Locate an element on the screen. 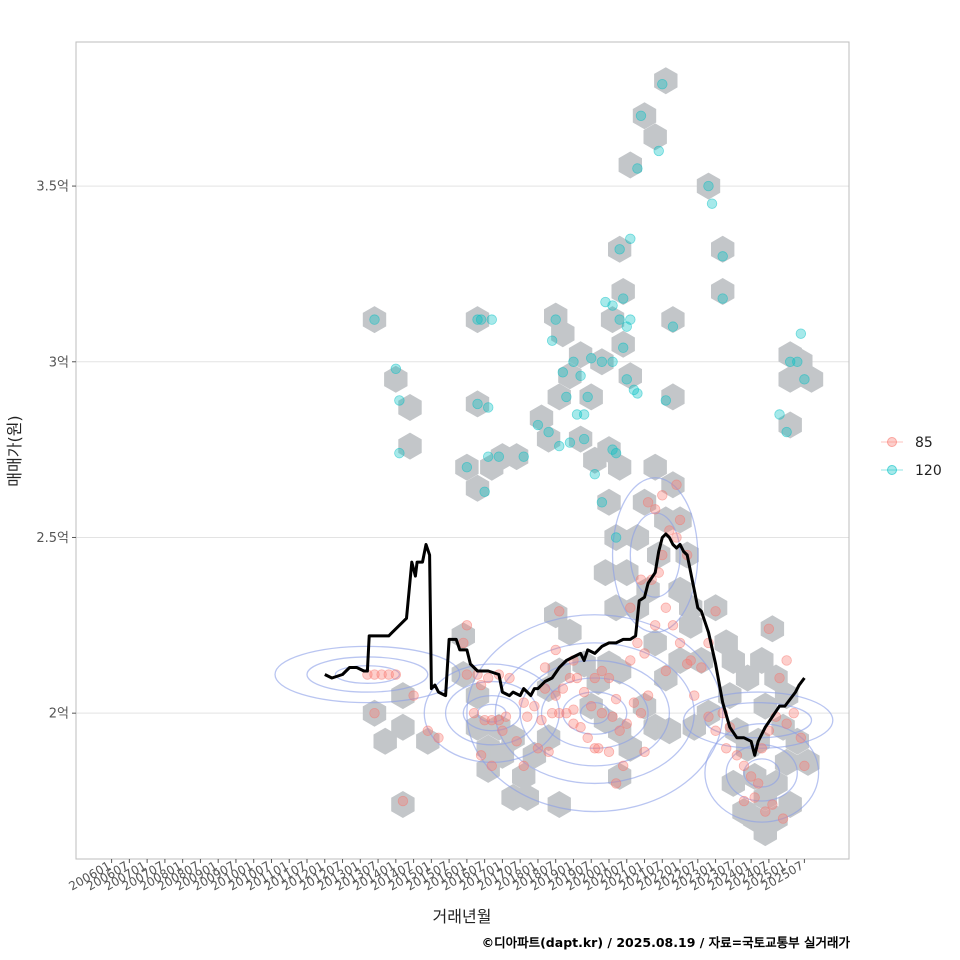 This screenshot has height=960, width=960. legend-item-120: 120 is located at coordinates (911, 471).